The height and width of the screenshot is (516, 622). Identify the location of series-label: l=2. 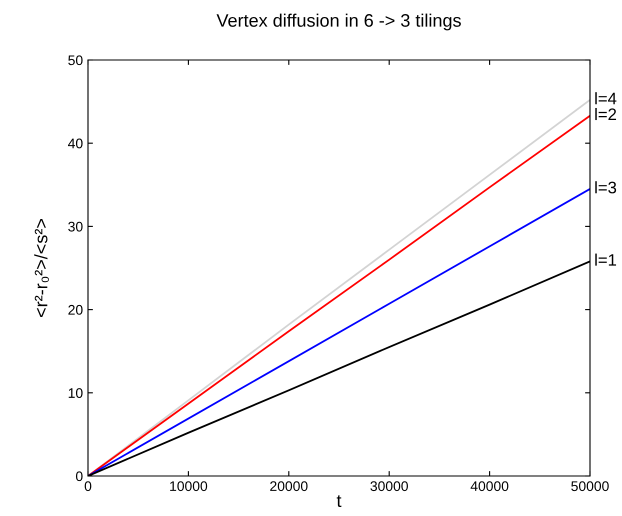
(605, 114).